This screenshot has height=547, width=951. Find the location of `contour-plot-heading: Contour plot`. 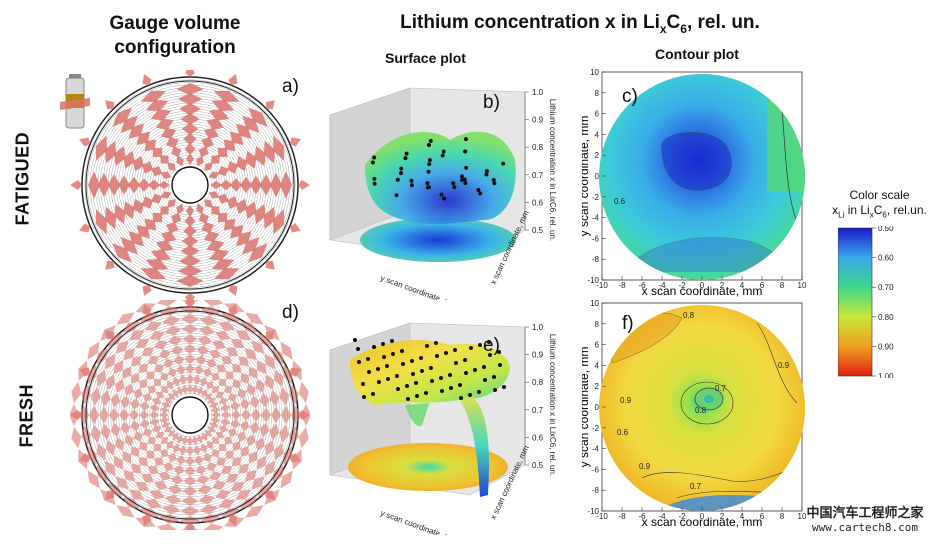

contour-plot-heading: Contour plot is located at coordinates (697, 54).